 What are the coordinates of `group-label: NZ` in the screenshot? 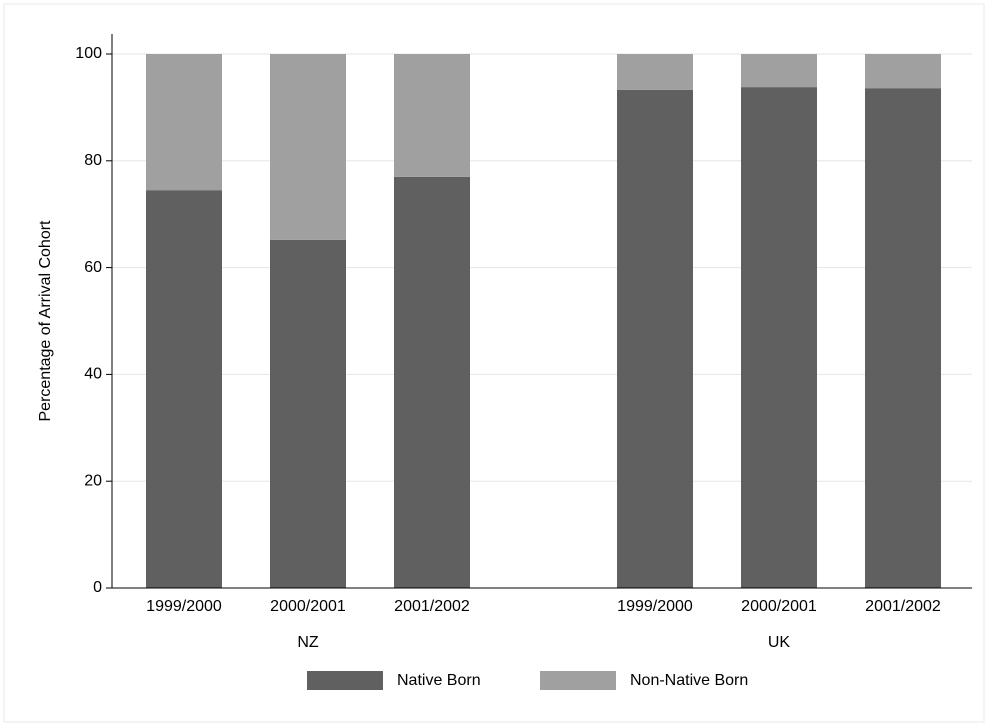 It's located at (308, 642).